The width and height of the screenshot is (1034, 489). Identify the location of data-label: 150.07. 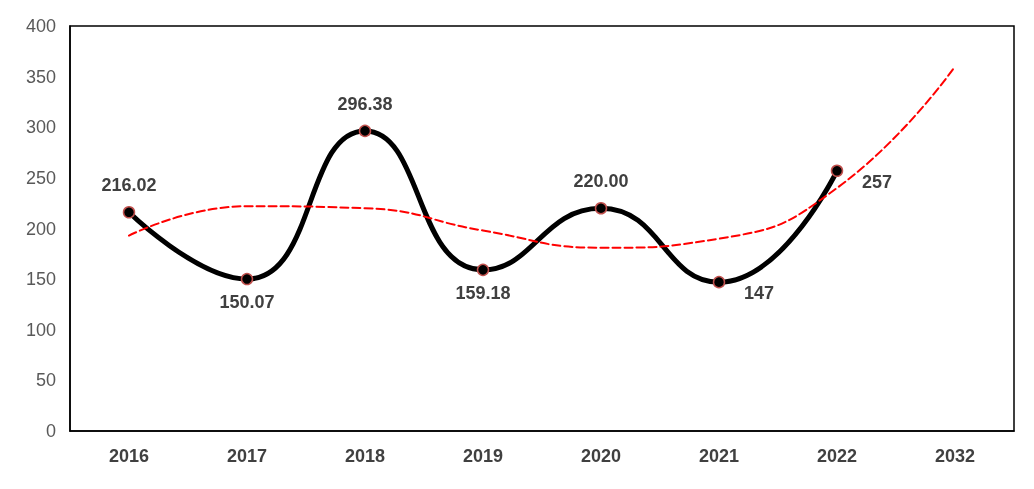
(247, 301).